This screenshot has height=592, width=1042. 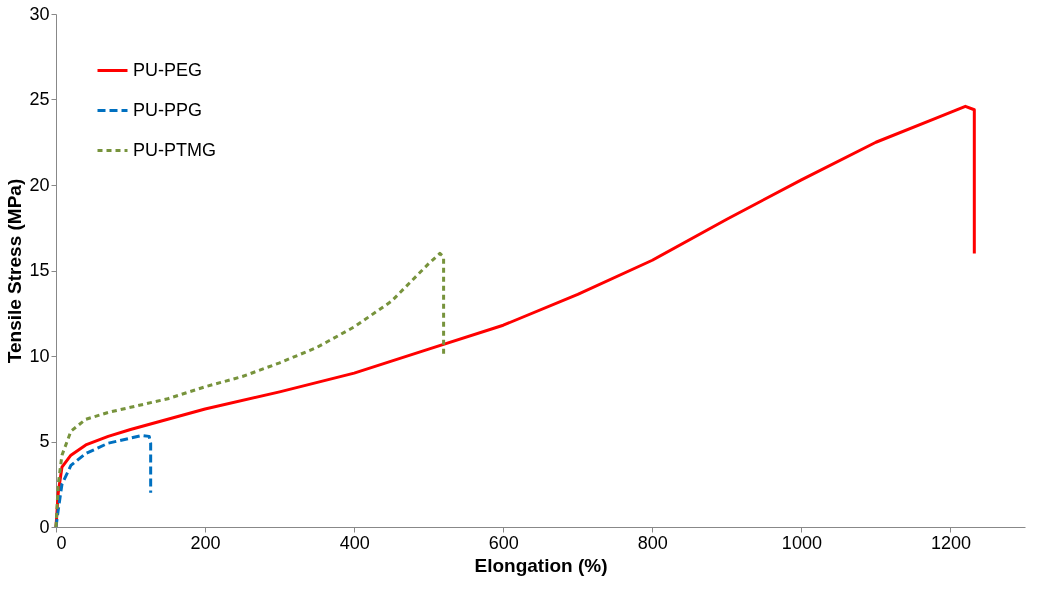 What do you see at coordinates (39, 355) in the screenshot?
I see `y-tick-label: 10` at bounding box center [39, 355].